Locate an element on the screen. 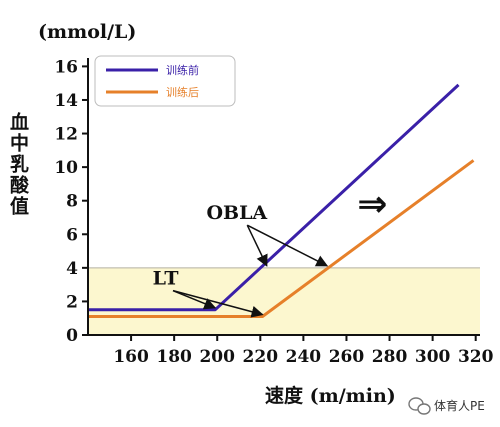  annotation-label-obla: OBLA is located at coordinates (236, 213).